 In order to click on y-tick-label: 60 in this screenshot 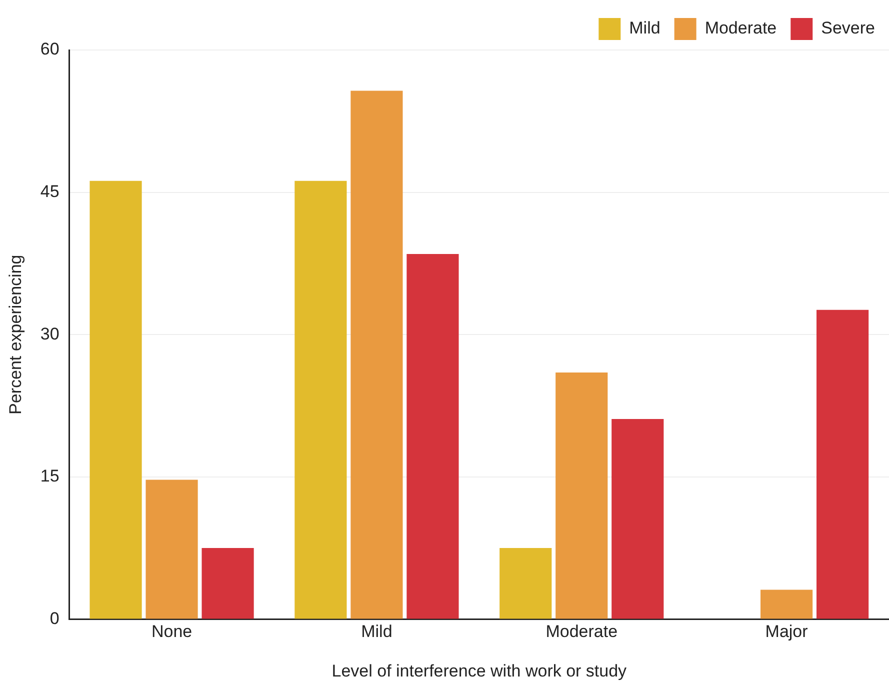, I will do `click(50, 49)`.